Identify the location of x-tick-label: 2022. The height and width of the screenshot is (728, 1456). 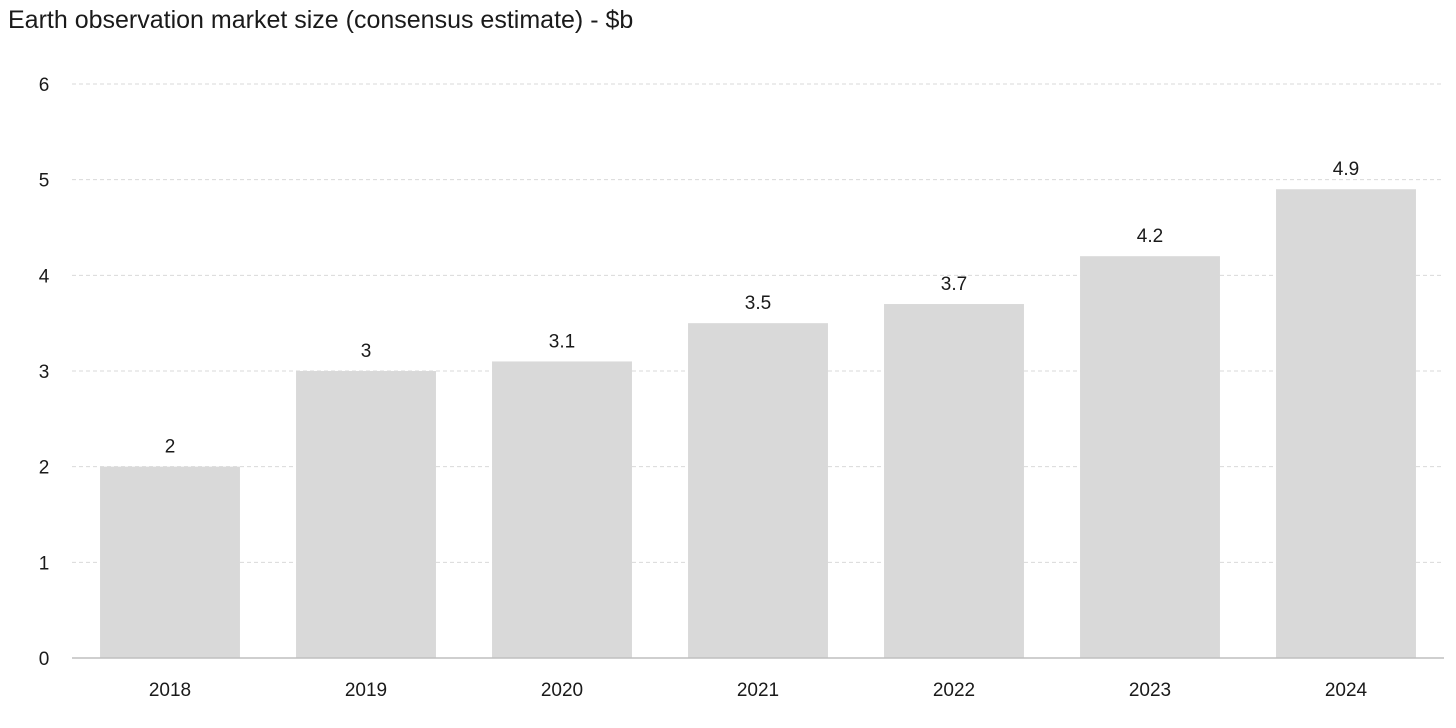
(954, 690).